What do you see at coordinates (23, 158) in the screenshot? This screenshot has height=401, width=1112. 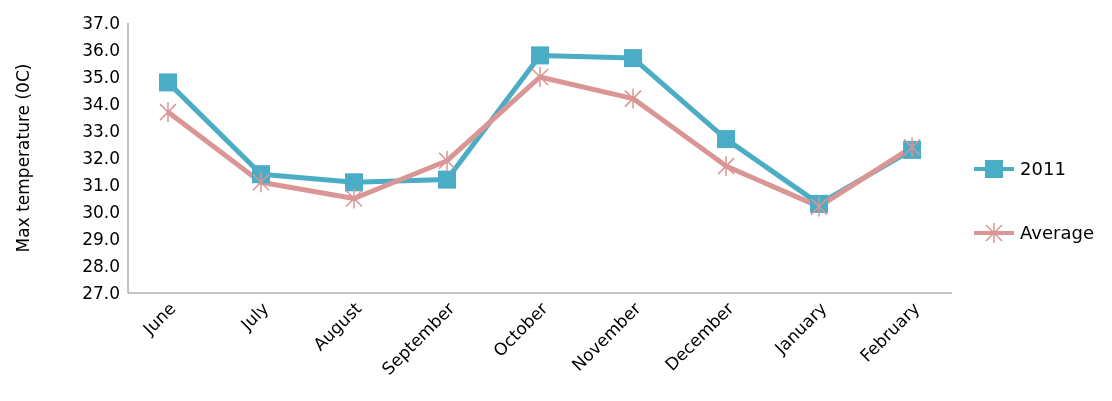 I see `y-axis-title: Max temperature (0C)` at bounding box center [23, 158].